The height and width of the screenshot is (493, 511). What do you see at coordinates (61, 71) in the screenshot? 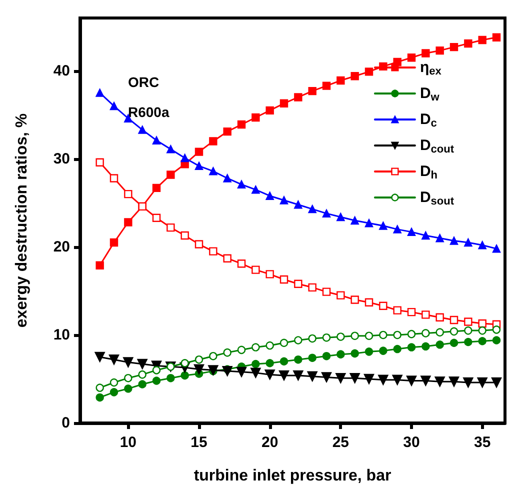
I see `y-tick-label: 40` at bounding box center [61, 71].